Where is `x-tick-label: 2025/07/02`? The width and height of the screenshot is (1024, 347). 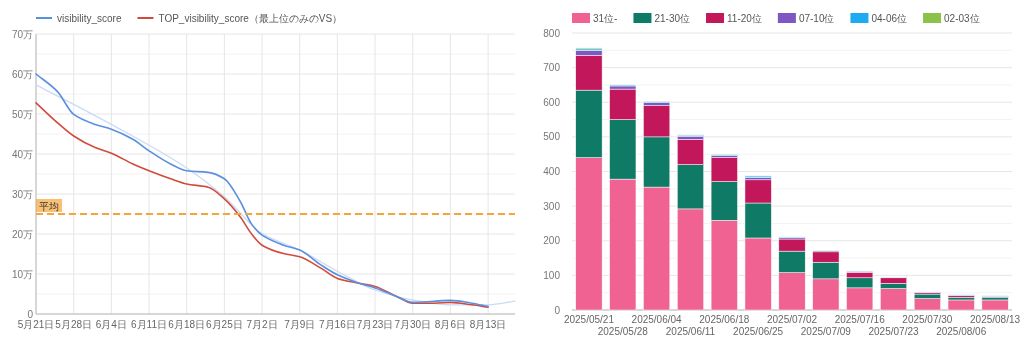
x-tick-label: 2025/07/02 is located at coordinates (792, 319).